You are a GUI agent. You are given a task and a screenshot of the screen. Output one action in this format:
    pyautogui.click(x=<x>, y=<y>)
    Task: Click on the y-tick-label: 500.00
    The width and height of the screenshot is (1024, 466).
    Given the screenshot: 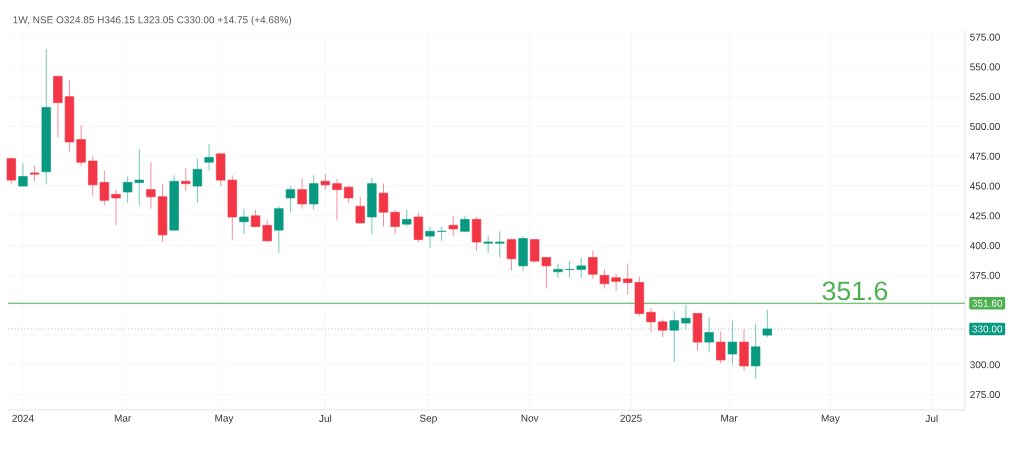 What is the action you would take?
    pyautogui.click(x=985, y=126)
    